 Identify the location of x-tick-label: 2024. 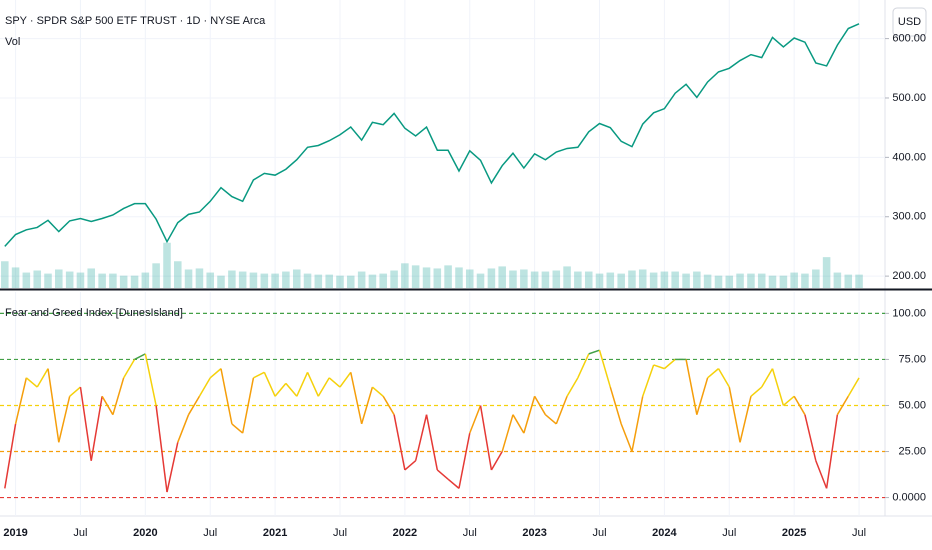
(664, 533).